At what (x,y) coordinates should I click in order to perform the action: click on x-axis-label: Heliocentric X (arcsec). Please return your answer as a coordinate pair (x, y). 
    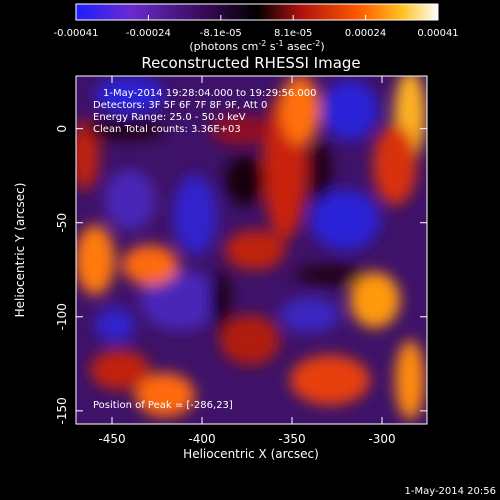
    Looking at the image, I should click on (251, 454).